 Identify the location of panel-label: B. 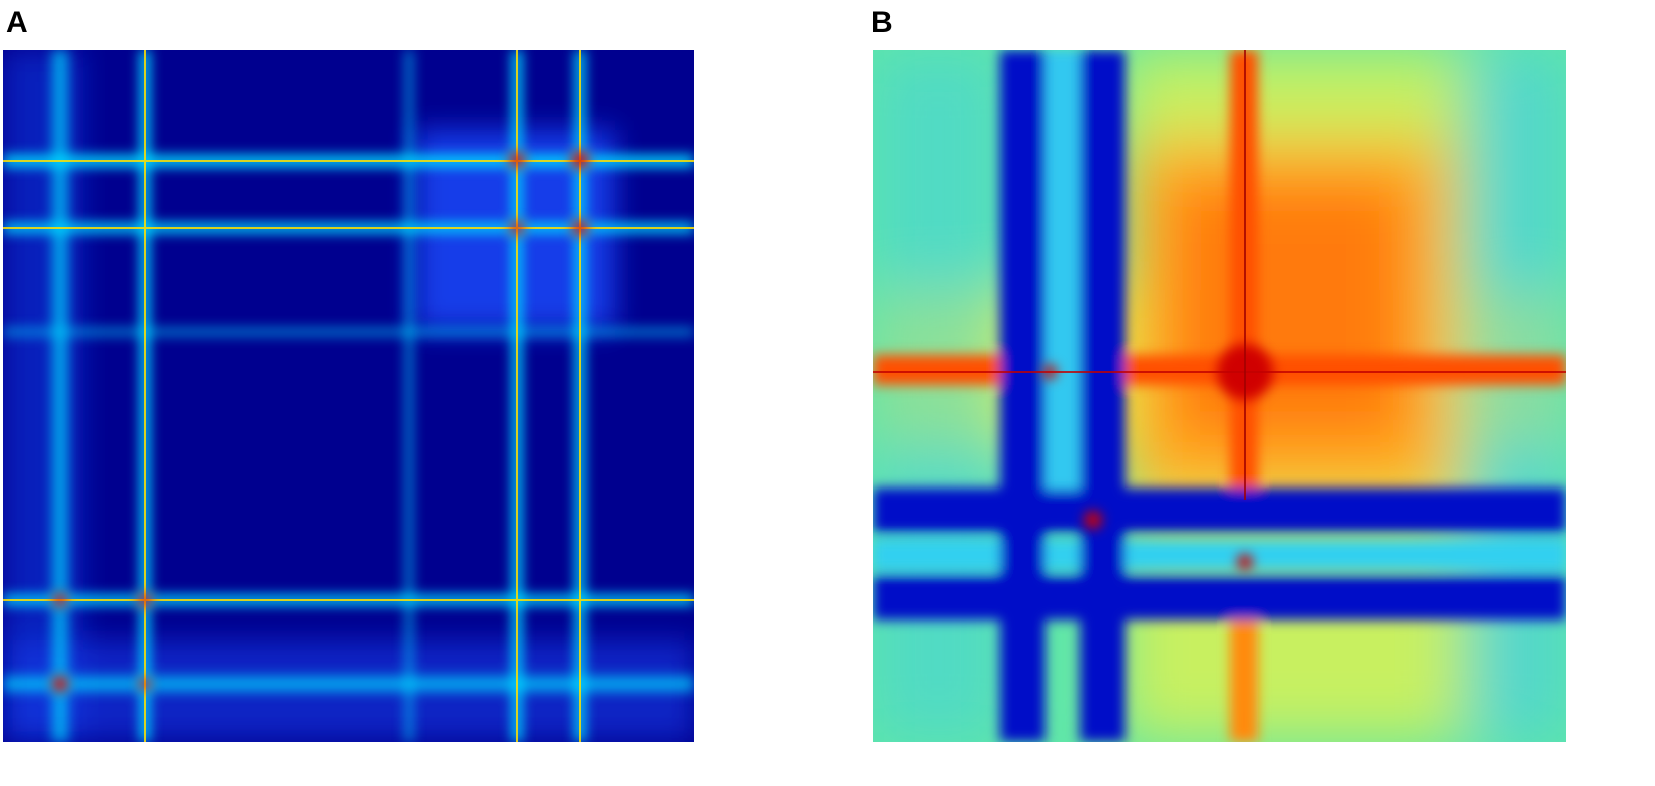
(882, 22).